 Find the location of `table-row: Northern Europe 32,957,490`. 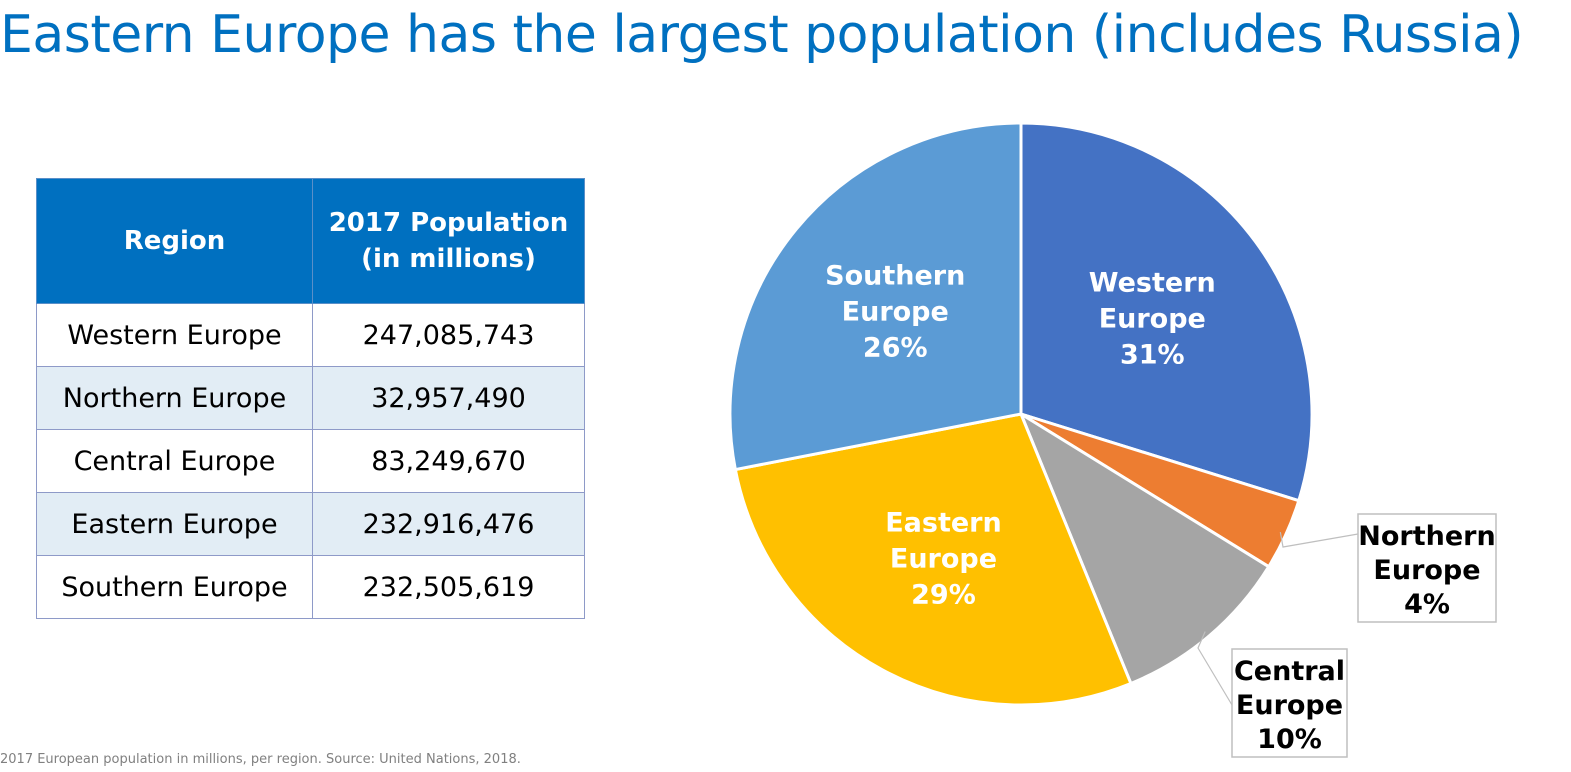

table-row: Northern Europe 32,957,490 is located at coordinates (310, 398).